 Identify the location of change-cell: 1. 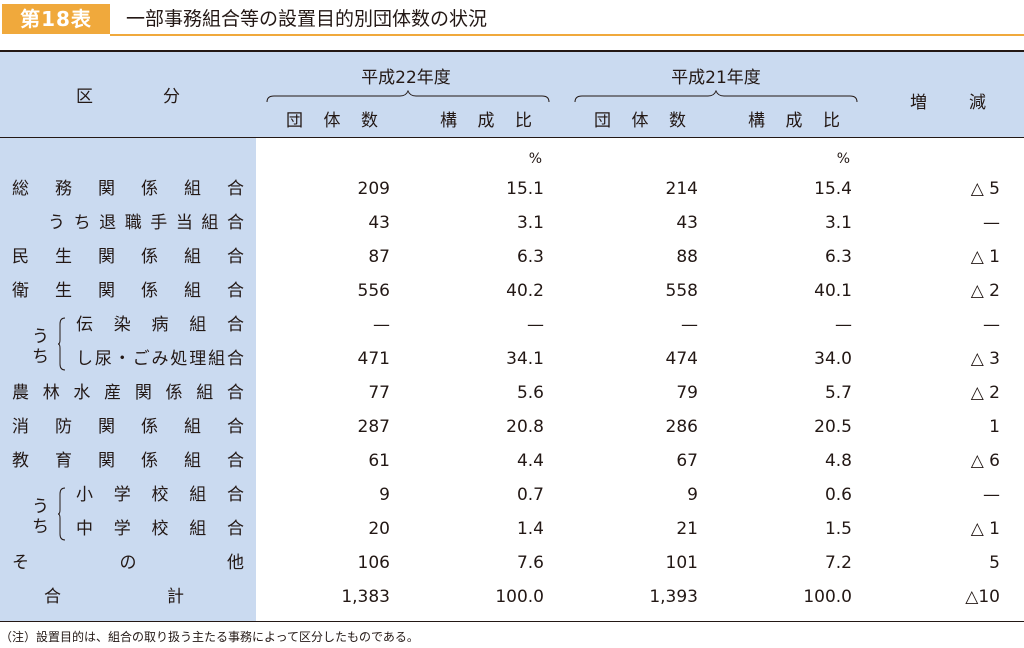
(994, 427).